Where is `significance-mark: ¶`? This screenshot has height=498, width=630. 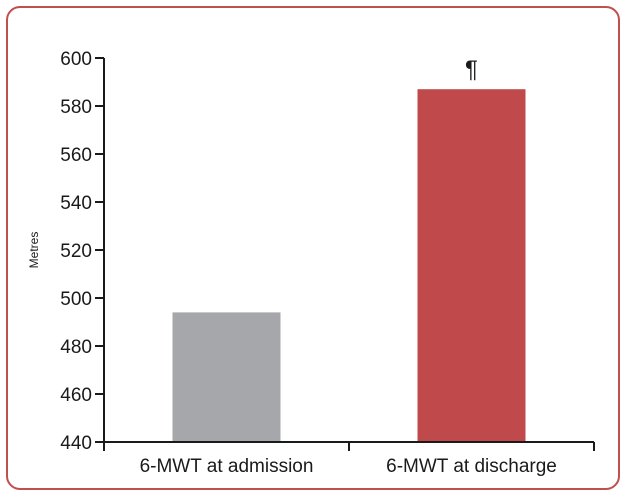
significance-mark: ¶ is located at coordinates (471, 69).